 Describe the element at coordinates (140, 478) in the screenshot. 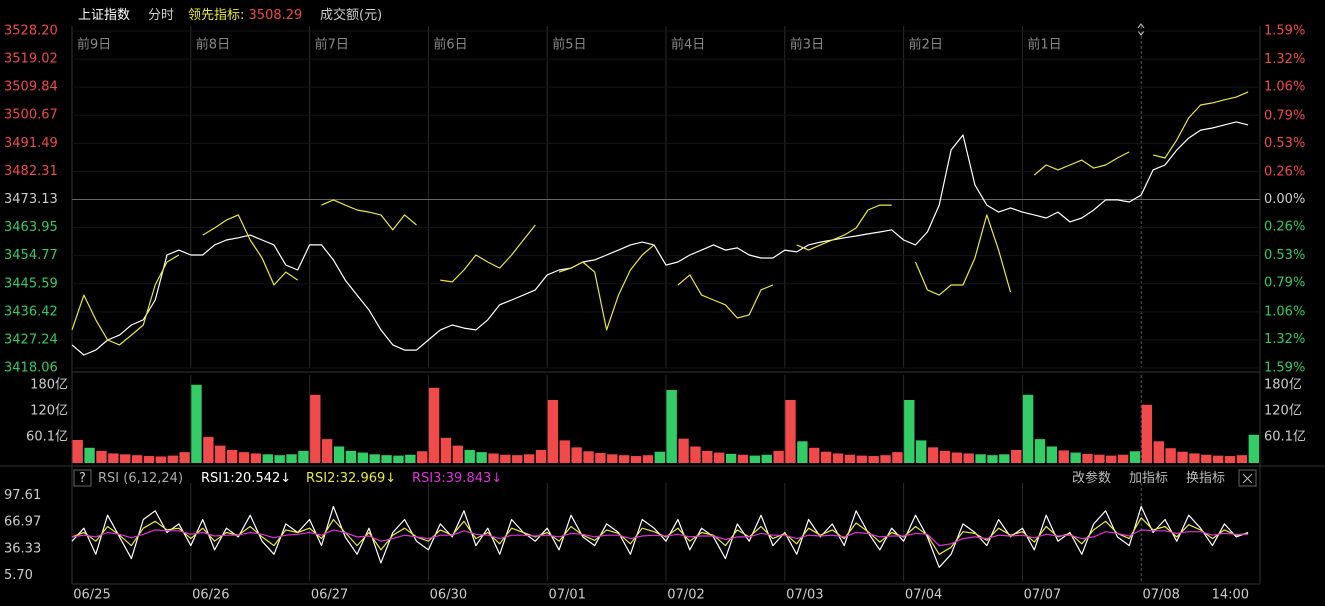

I see `rsi-title: RSI (6,12,24)` at that location.